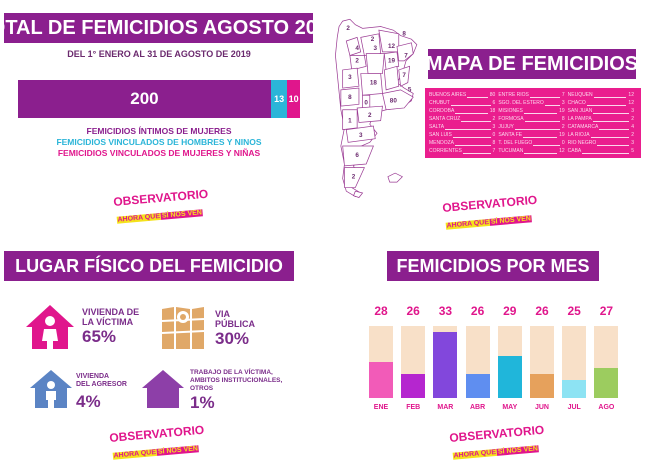 Image resolution: width=650 pixels, height=467 pixels. What do you see at coordinates (462, 151) in the screenshot?
I see `province-row: CORRIENTES 7` at bounding box center [462, 151].